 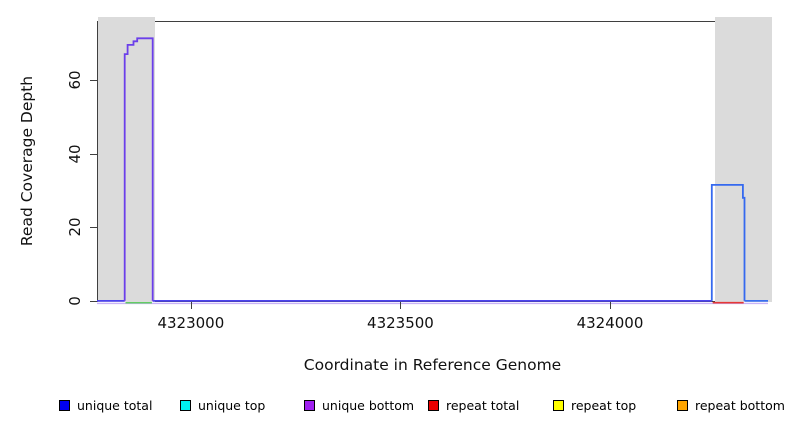 I want to click on x-tick-label: 4324000, so click(x=610, y=323).